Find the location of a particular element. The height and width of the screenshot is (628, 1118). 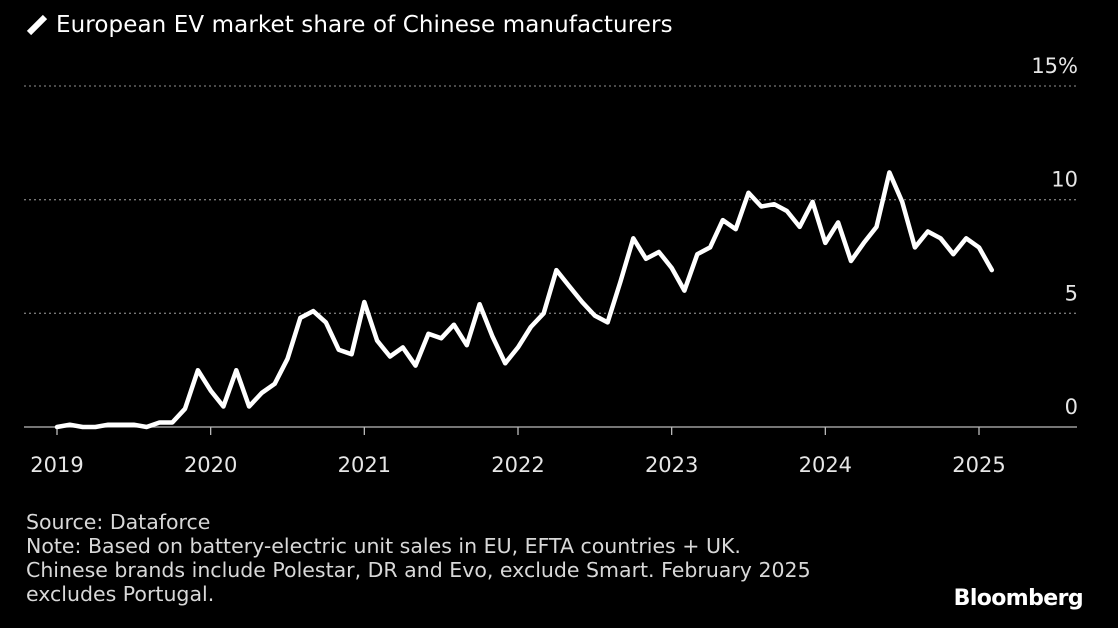

x-tick-label: 2020 is located at coordinates (210, 465).